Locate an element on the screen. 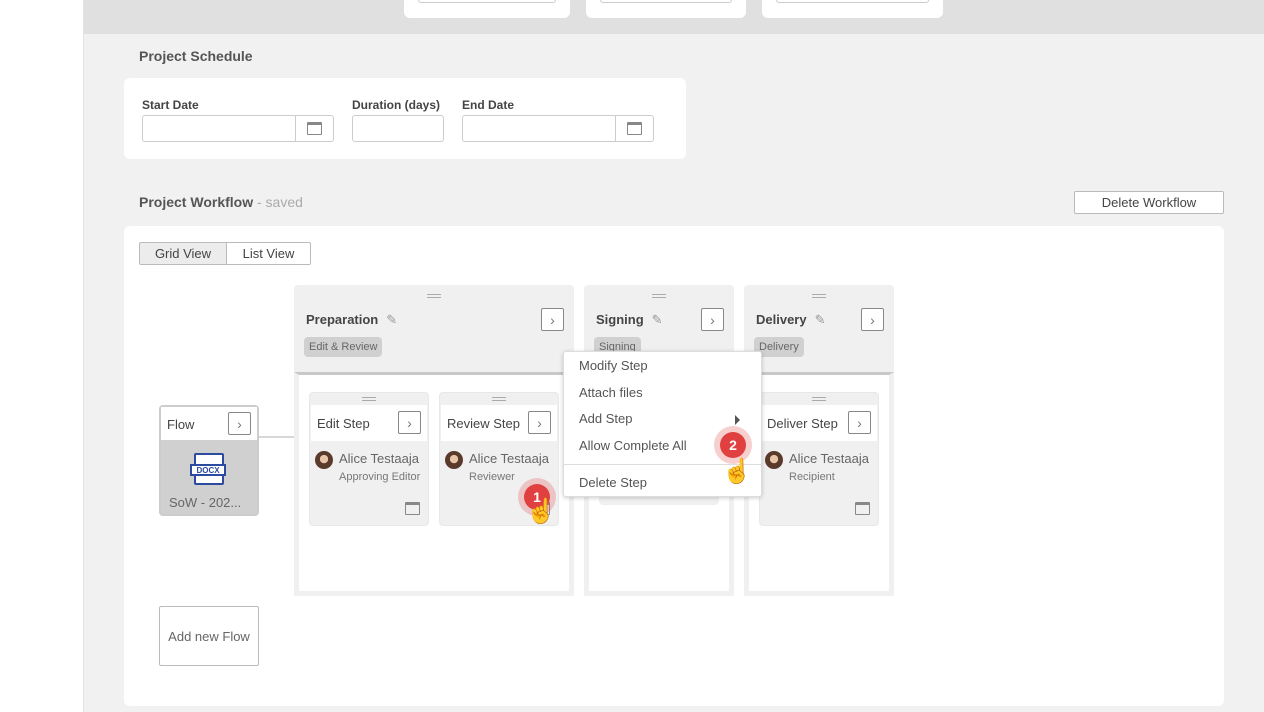 The height and width of the screenshot is (712, 1264). schedule-card: Start Date Duration (days) End Date is located at coordinates (405, 118).